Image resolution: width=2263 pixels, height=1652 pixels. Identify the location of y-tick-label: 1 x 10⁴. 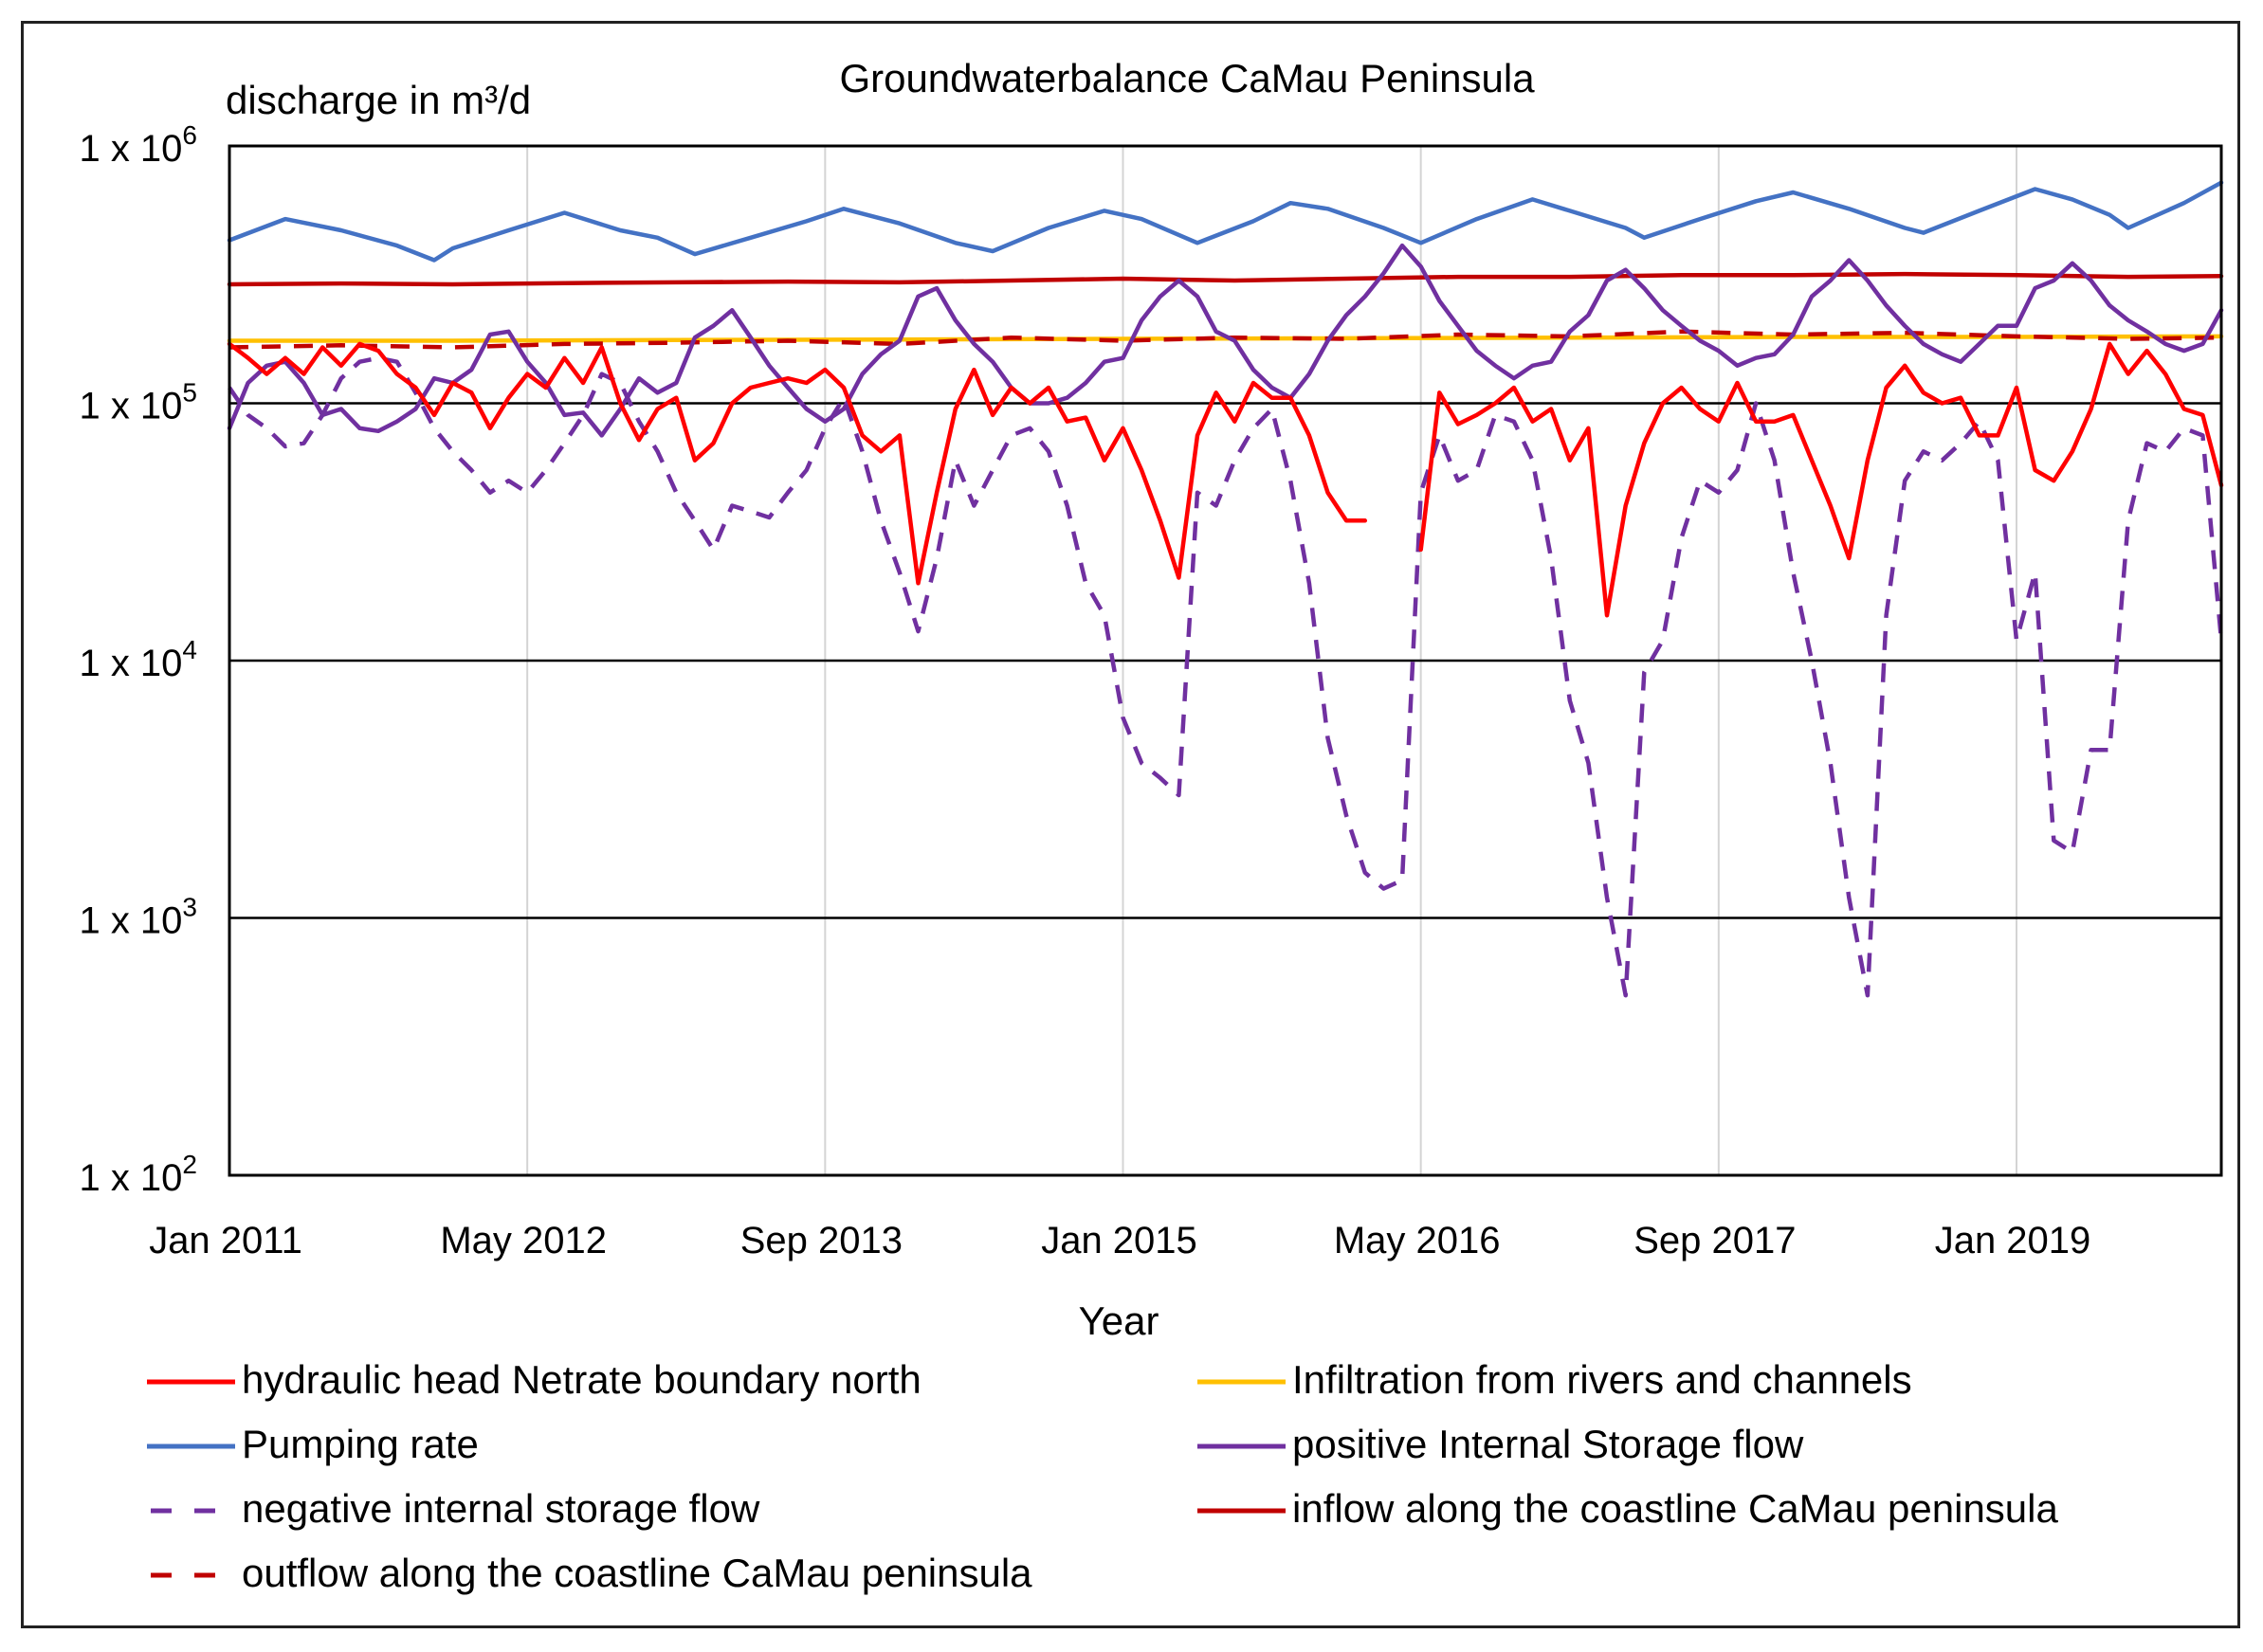
(138, 659).